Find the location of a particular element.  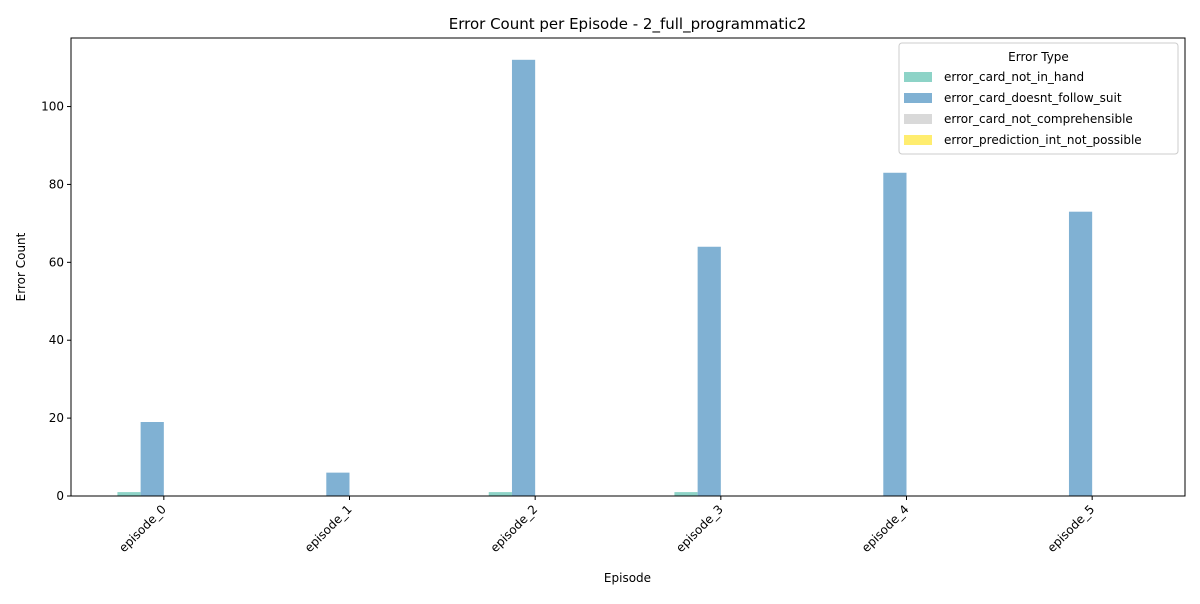

y-tick-label: 20 is located at coordinates (56, 418).